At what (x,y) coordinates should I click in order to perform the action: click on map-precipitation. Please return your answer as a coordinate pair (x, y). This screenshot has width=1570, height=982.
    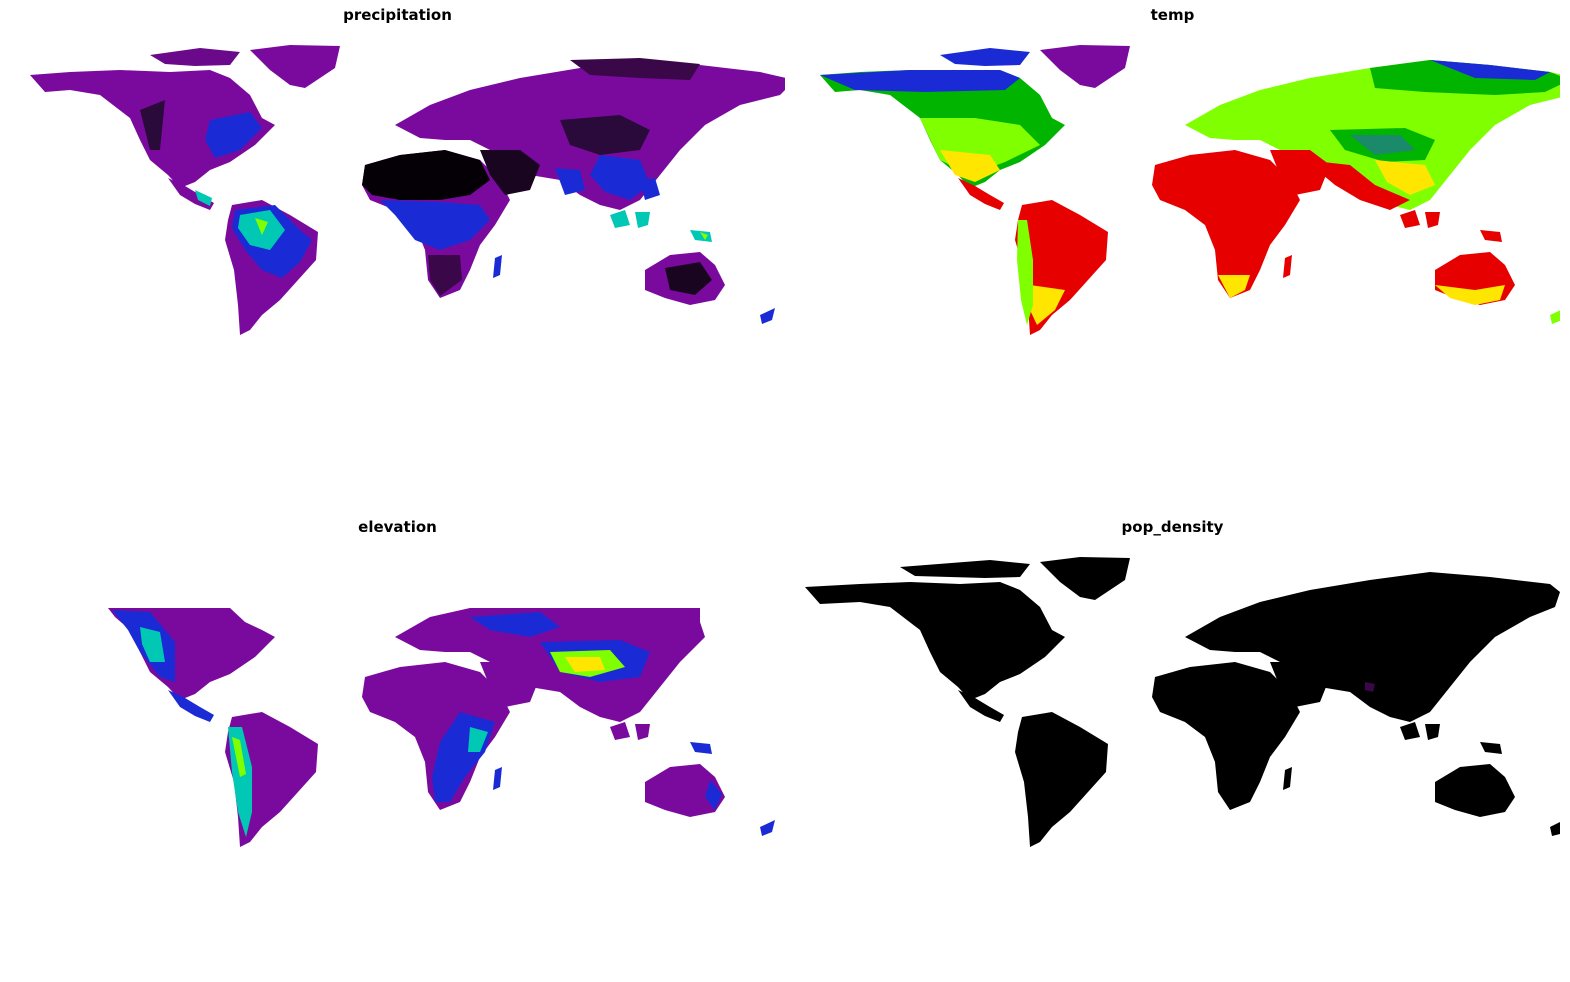
    Looking at the image, I should click on (407, 190).